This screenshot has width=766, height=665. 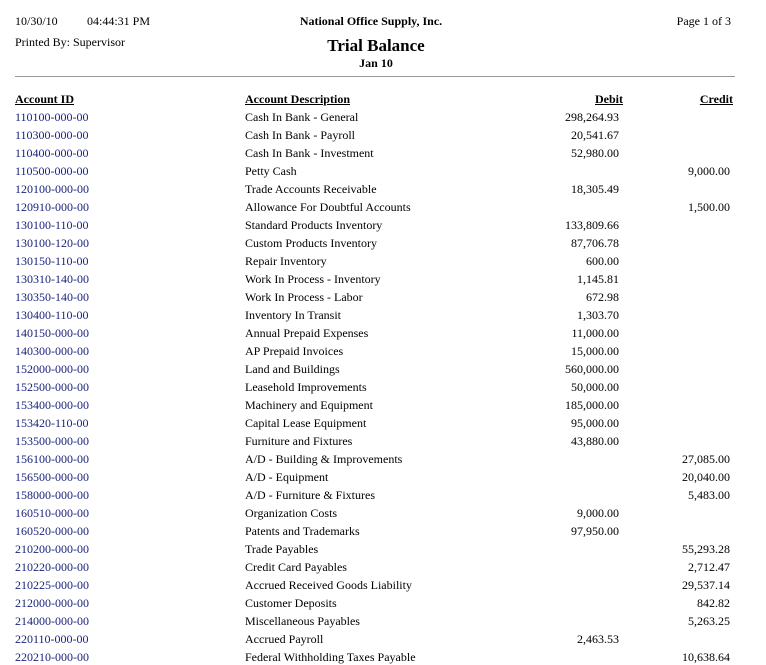 What do you see at coordinates (52, 621) in the screenshot?
I see `account-id: 214000-000-00` at bounding box center [52, 621].